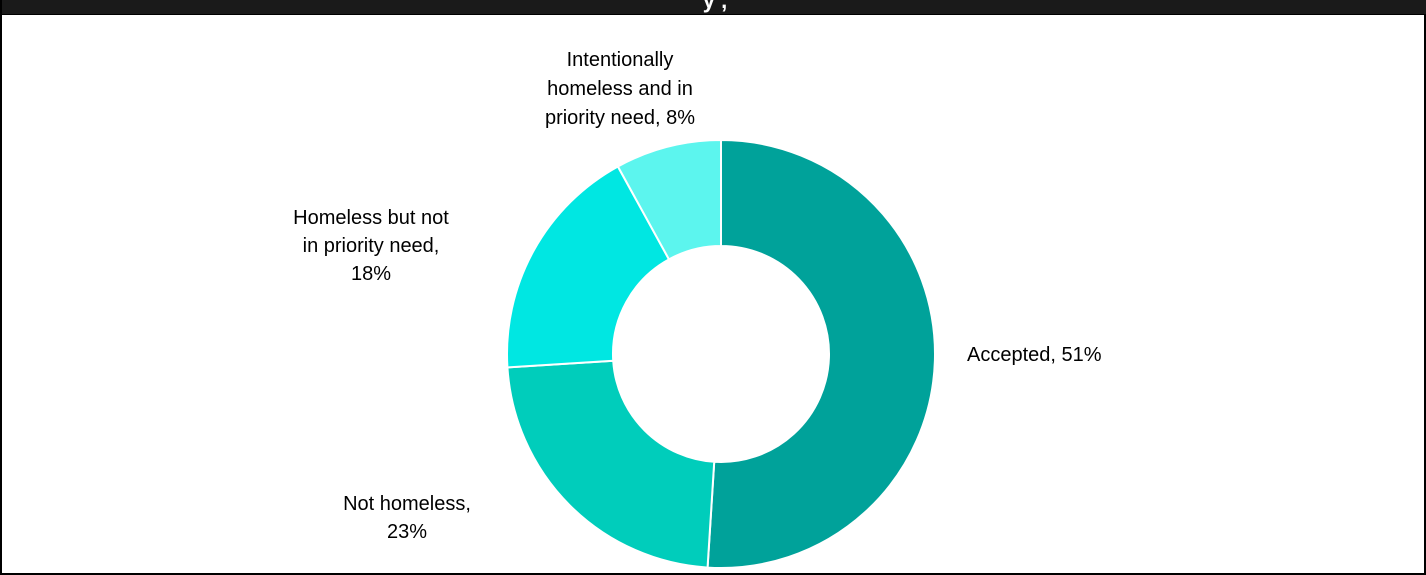 The width and height of the screenshot is (1426, 575). Describe the element at coordinates (407, 518) in the screenshot. I see `slice-label-not-homeless: Not homeless, 23%` at that location.